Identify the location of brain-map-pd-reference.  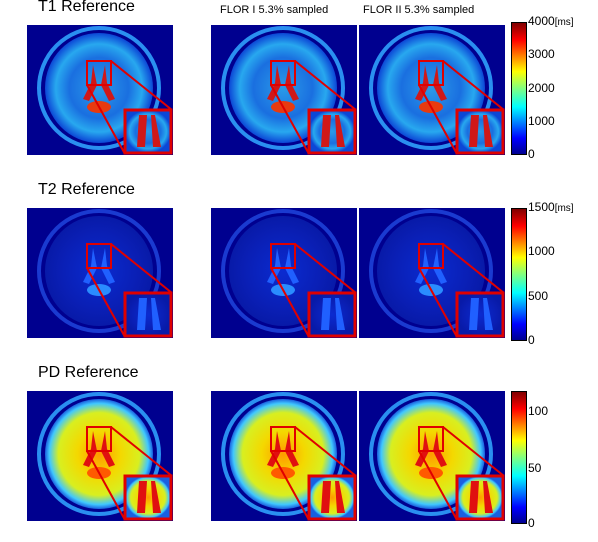
(100, 456).